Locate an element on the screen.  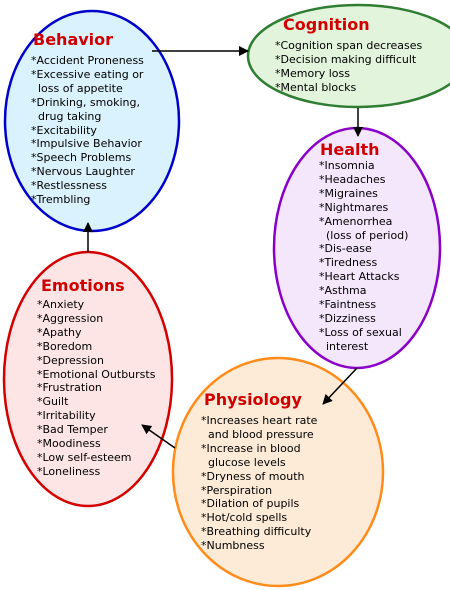
list-item: *Nightmares is located at coordinates (354, 207).